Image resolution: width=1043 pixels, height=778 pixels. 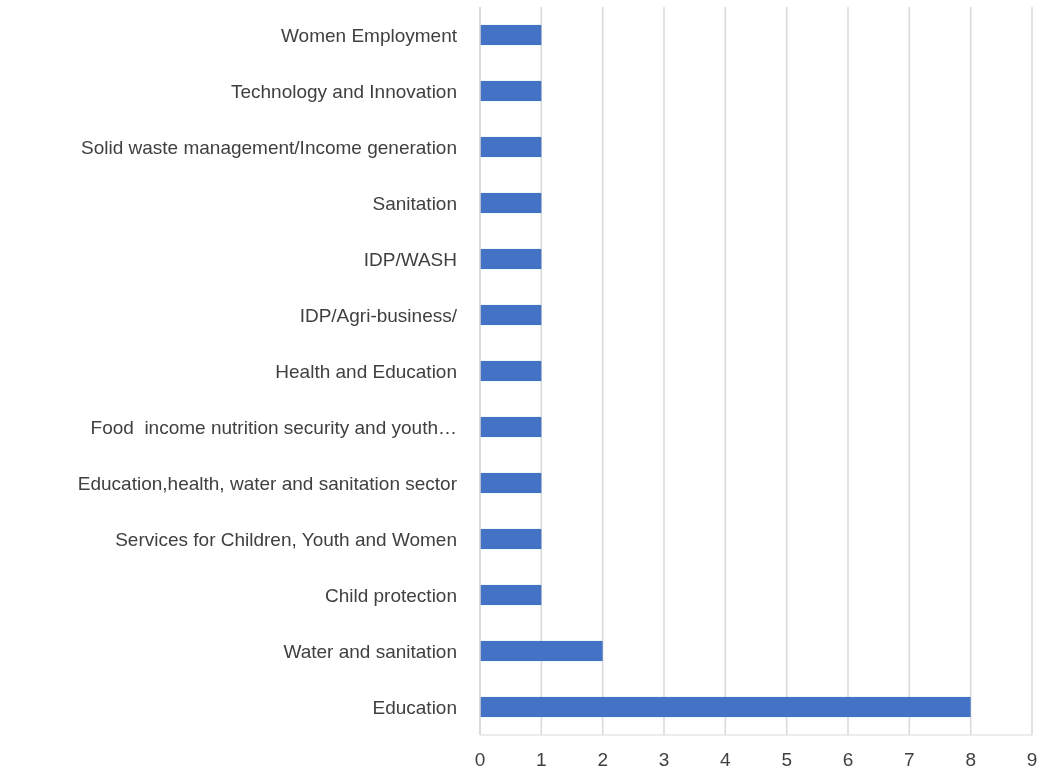 What do you see at coordinates (390, 595) in the screenshot?
I see `y-tick-label: Child protection` at bounding box center [390, 595].